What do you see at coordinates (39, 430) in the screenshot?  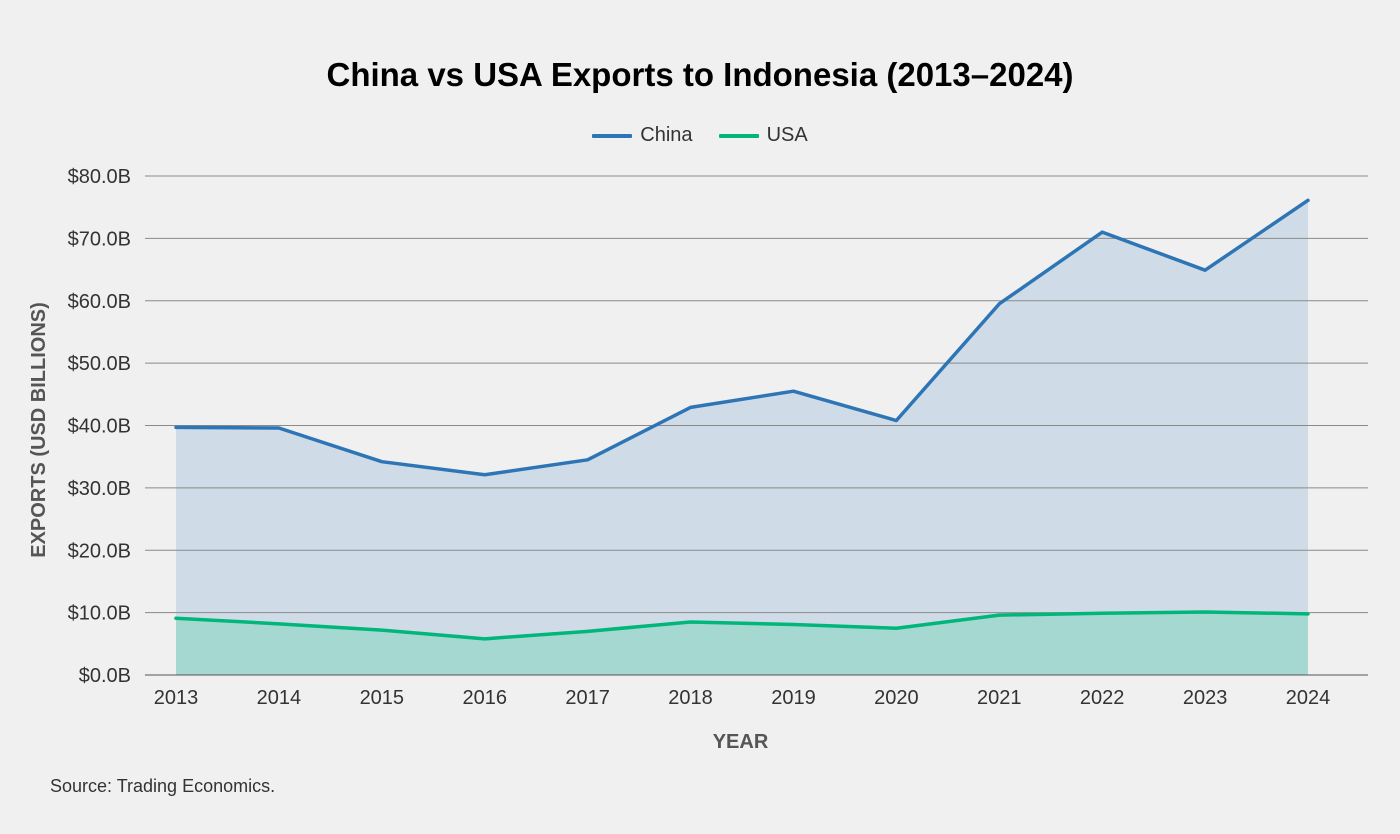 I see `y-axis-label: EXPORTS (USD BILLIONS)` at bounding box center [39, 430].